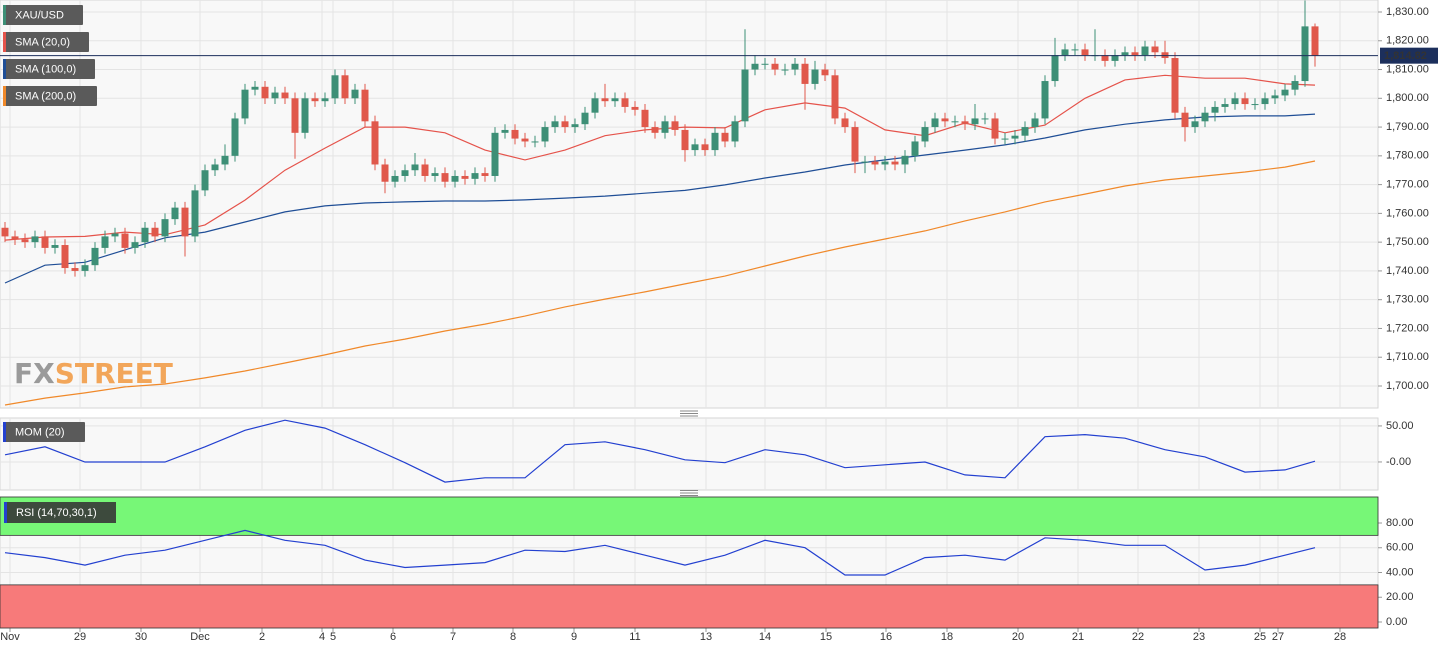 The image size is (1450, 649). I want to click on x-tick-label: 5, so click(333, 637).